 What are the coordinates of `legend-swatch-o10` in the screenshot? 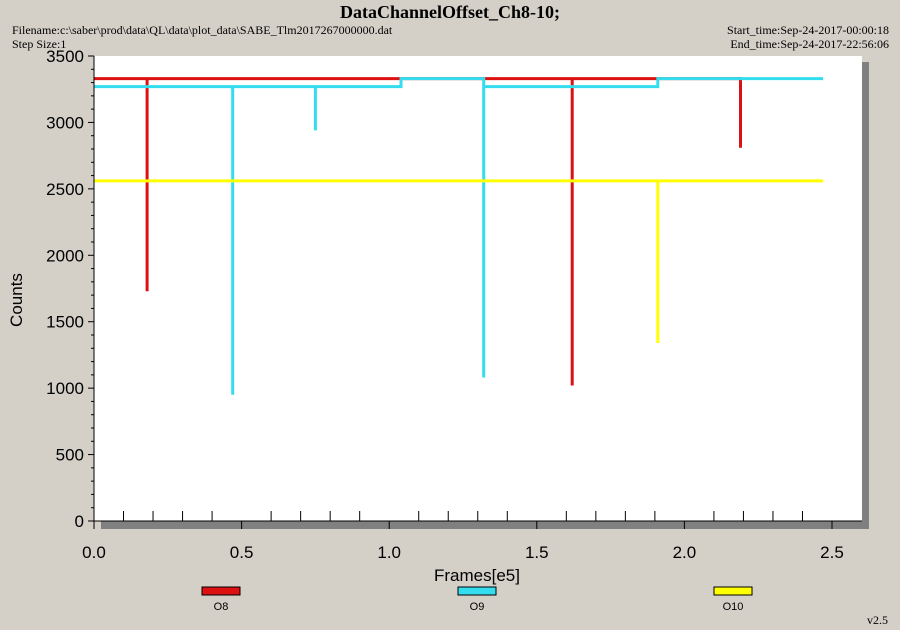 It's located at (733, 591).